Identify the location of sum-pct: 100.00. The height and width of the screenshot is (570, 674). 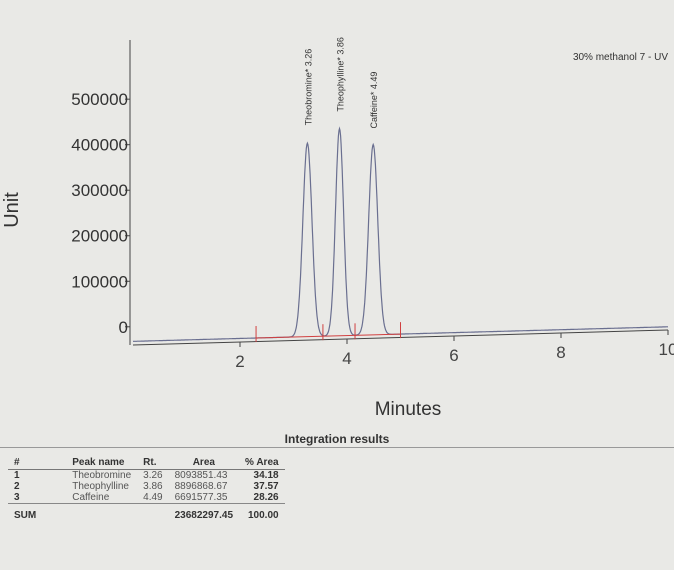
(262, 512).